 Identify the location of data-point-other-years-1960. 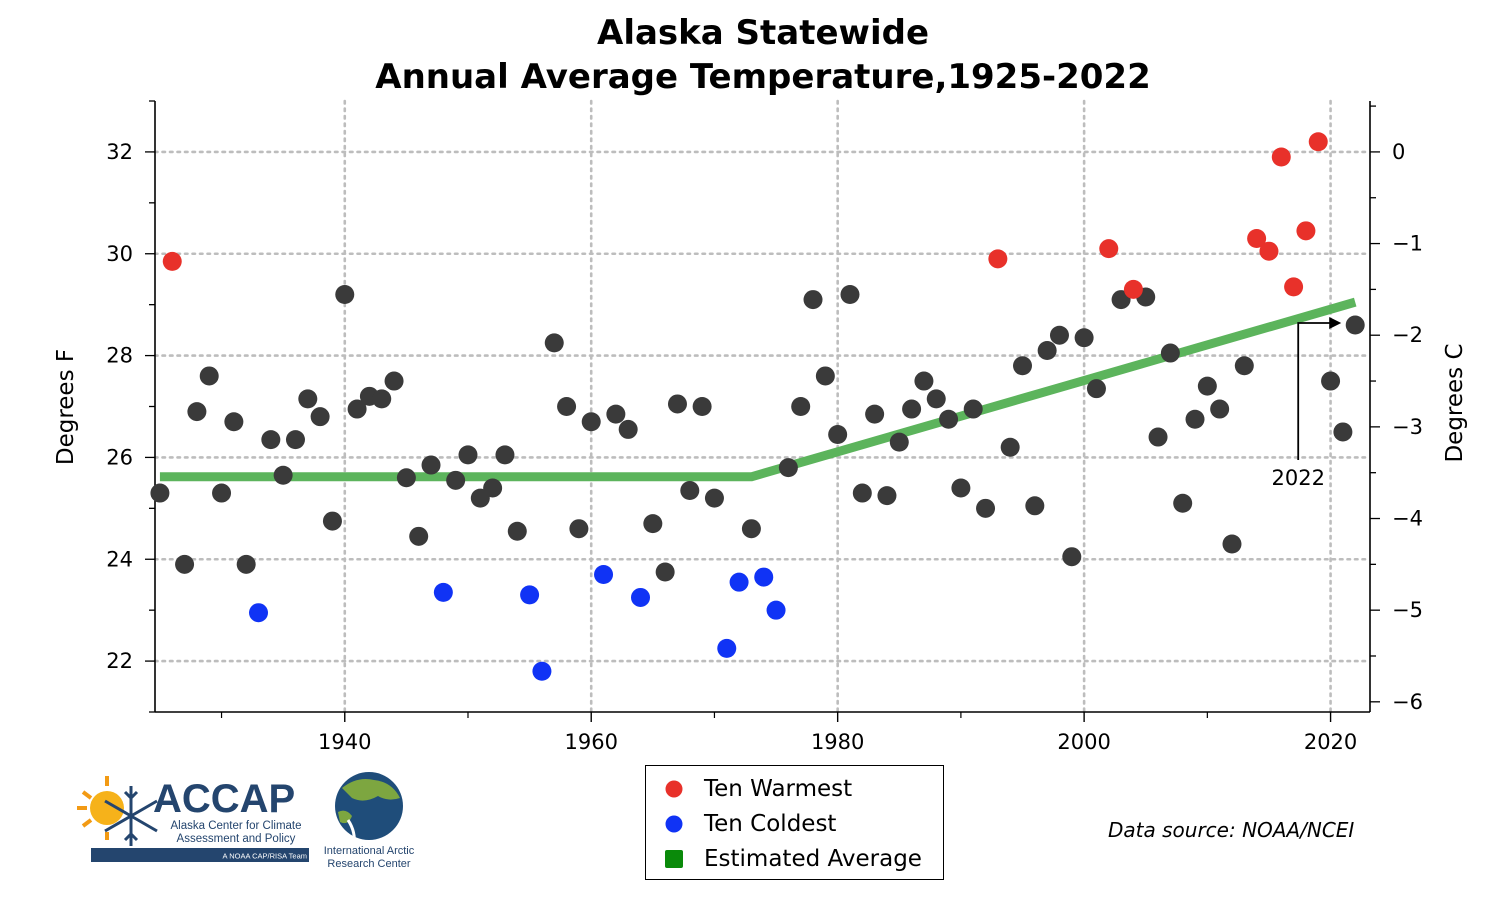
(591, 422).